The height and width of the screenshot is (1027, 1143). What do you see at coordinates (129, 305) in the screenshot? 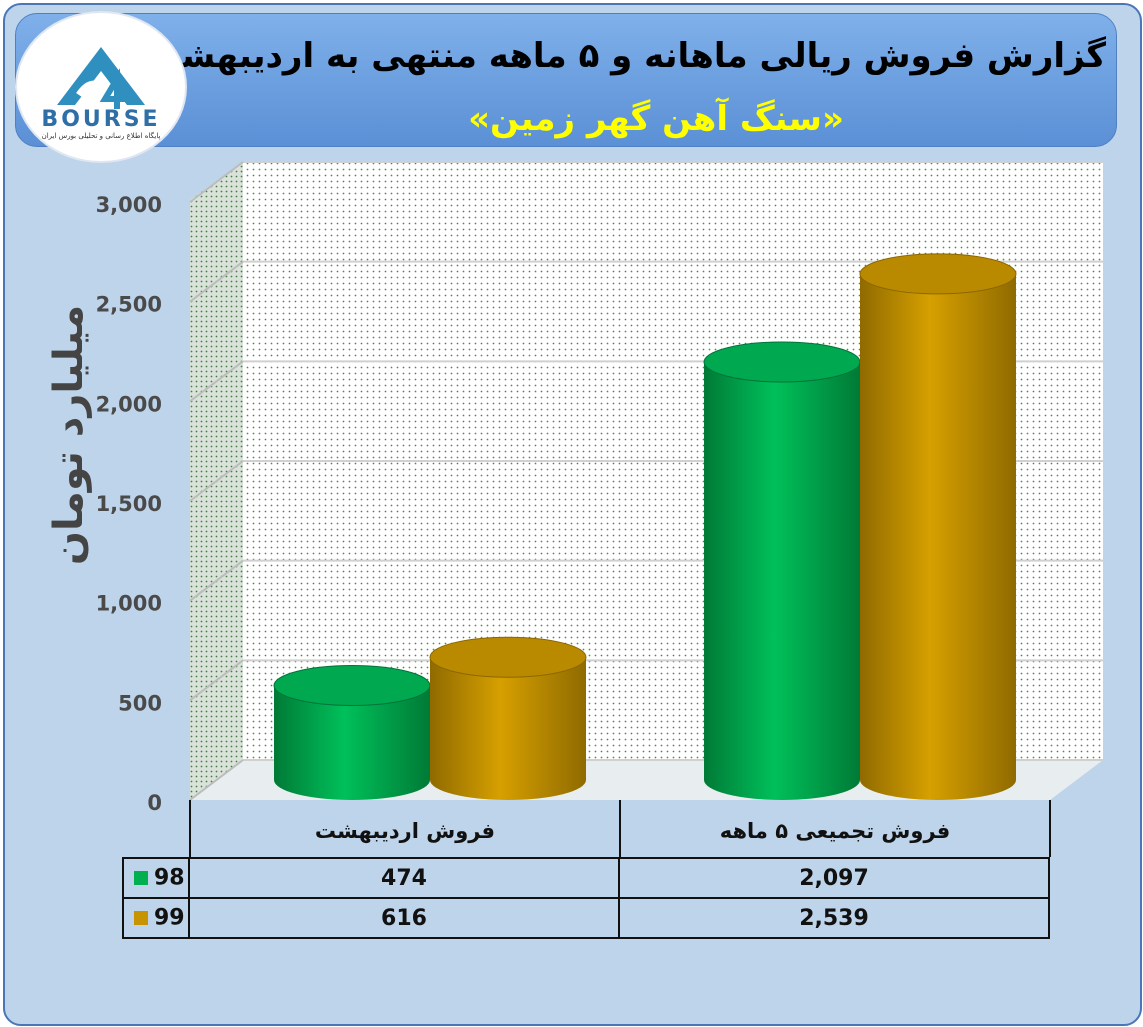
I see `y-tick-label: 2,500` at bounding box center [129, 305].